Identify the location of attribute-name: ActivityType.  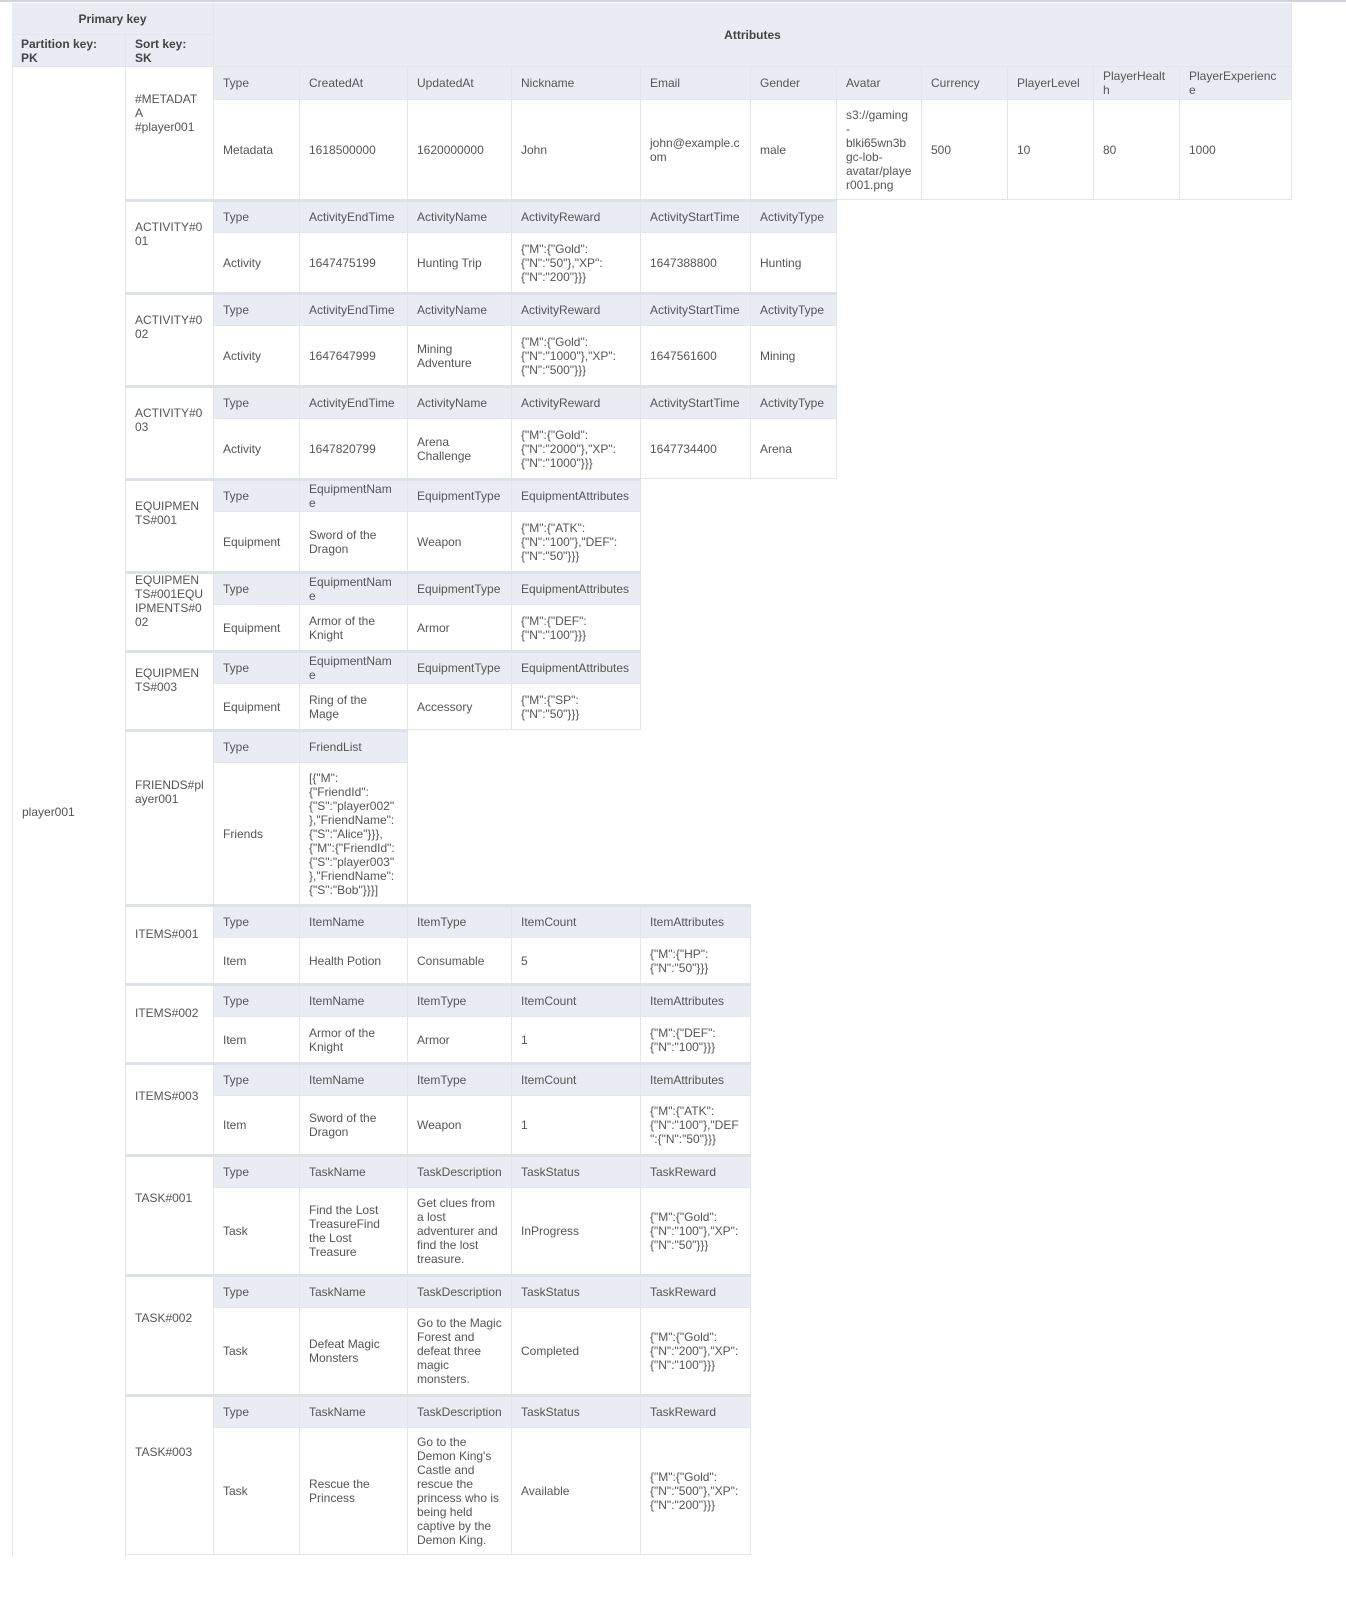
(794, 310).